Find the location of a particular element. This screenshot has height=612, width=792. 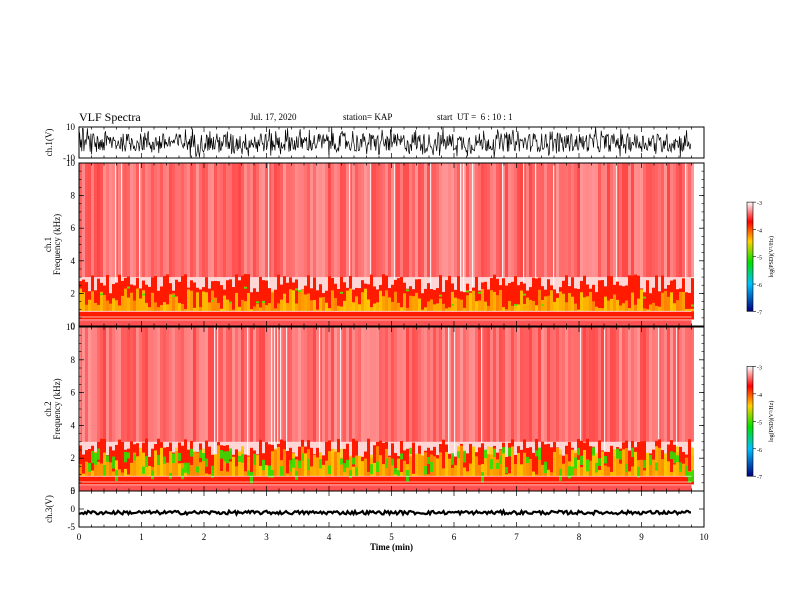

ytick-label-3: 0 is located at coordinates (73, 491).